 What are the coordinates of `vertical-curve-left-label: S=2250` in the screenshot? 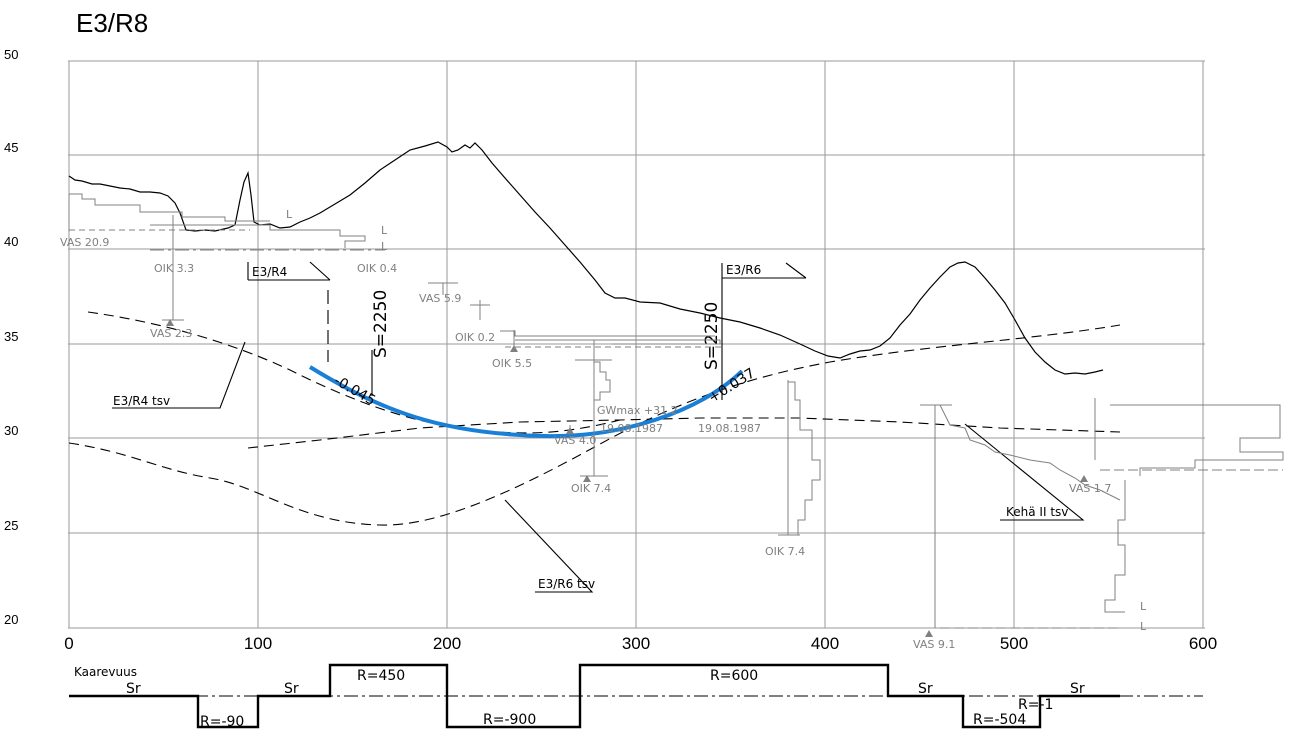 It's located at (381, 324).